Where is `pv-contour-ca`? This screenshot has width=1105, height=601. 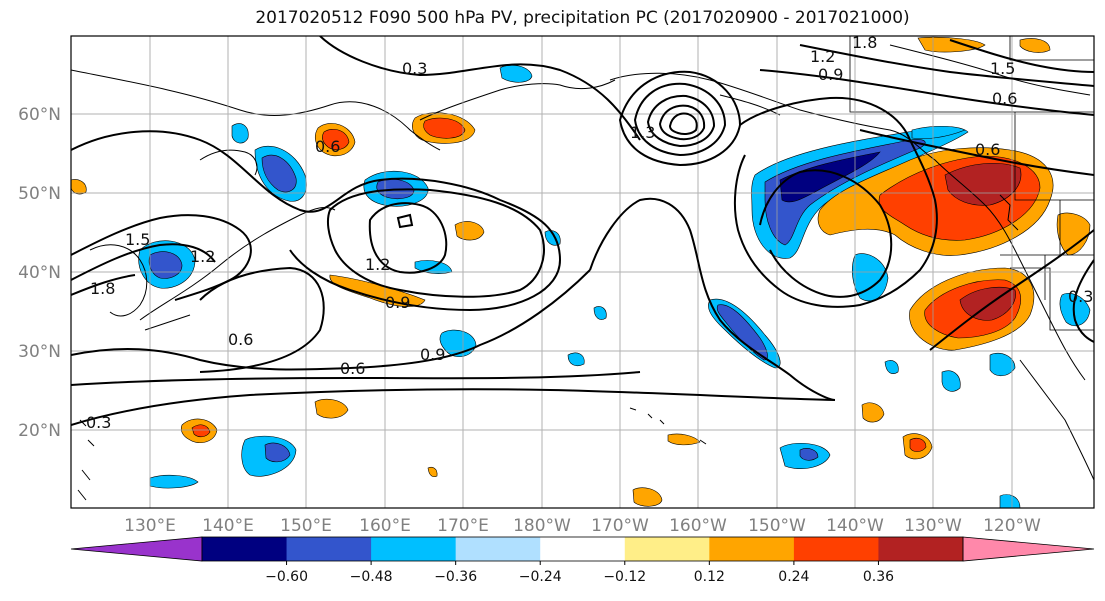 pv-contour-ca is located at coordinates (1011, 290).